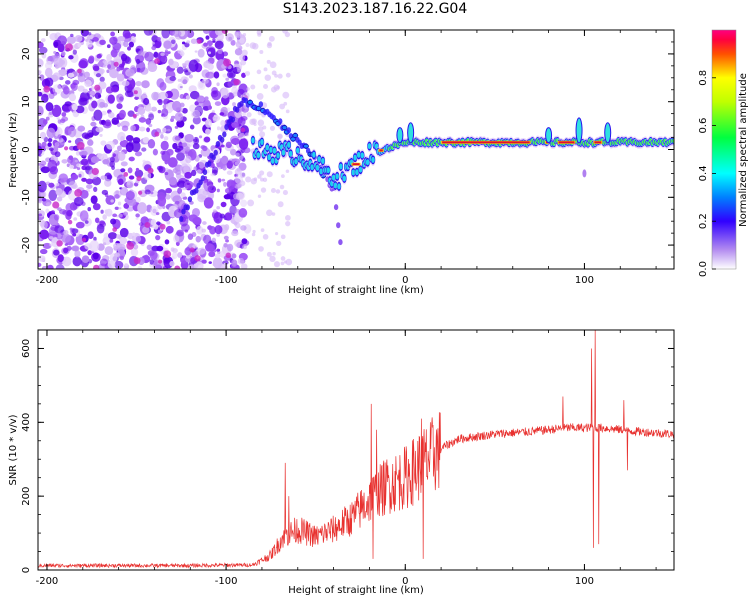 The image size is (750, 600). Describe the element at coordinates (26, 348) in the screenshot. I see `snr-y-tick-label: 600` at that location.